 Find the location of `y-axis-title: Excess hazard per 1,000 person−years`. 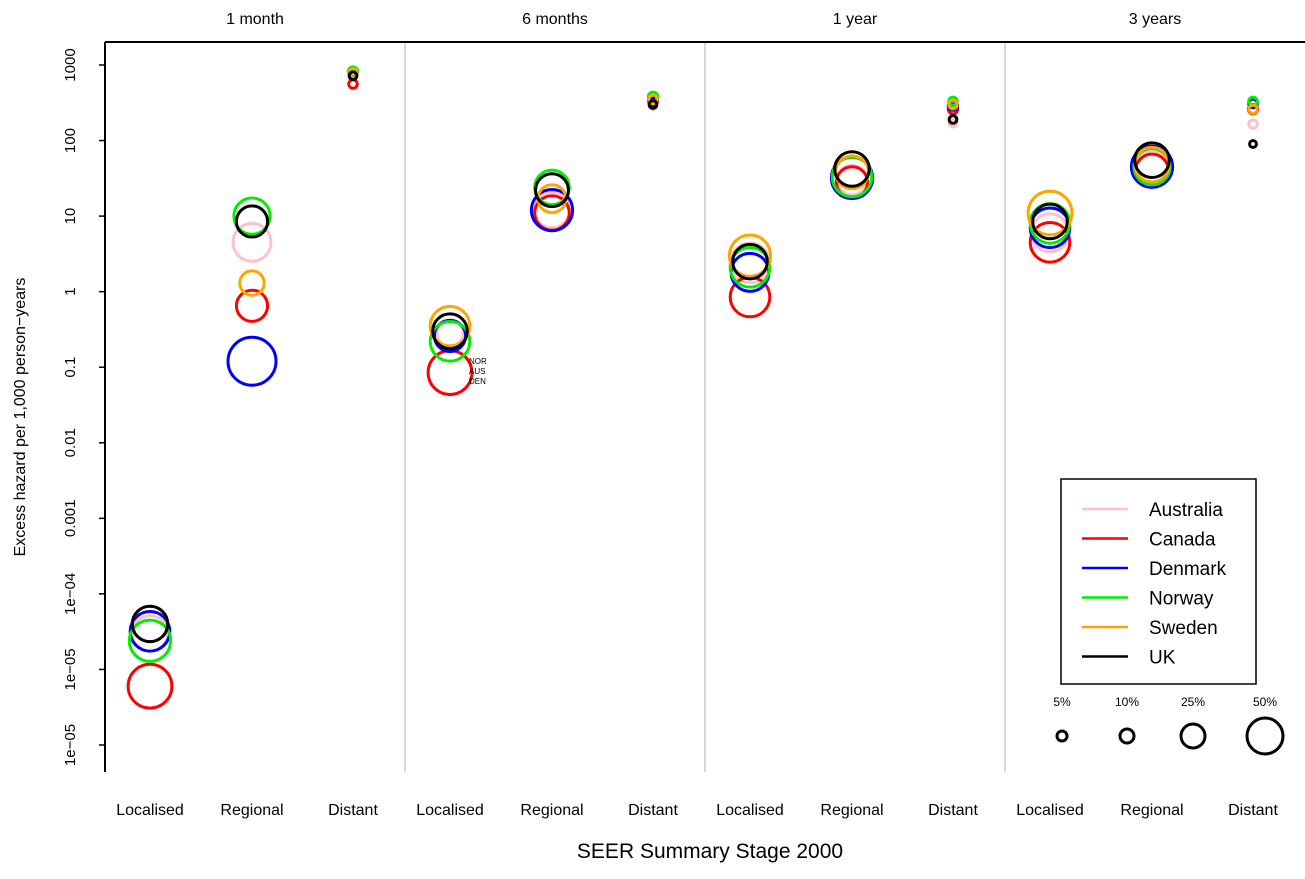

y-axis-title: Excess hazard per 1,000 person−years is located at coordinates (20, 417).